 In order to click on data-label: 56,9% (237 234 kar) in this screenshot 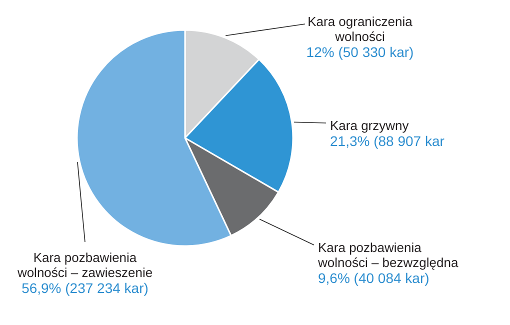, I will do `click(85, 288)`.